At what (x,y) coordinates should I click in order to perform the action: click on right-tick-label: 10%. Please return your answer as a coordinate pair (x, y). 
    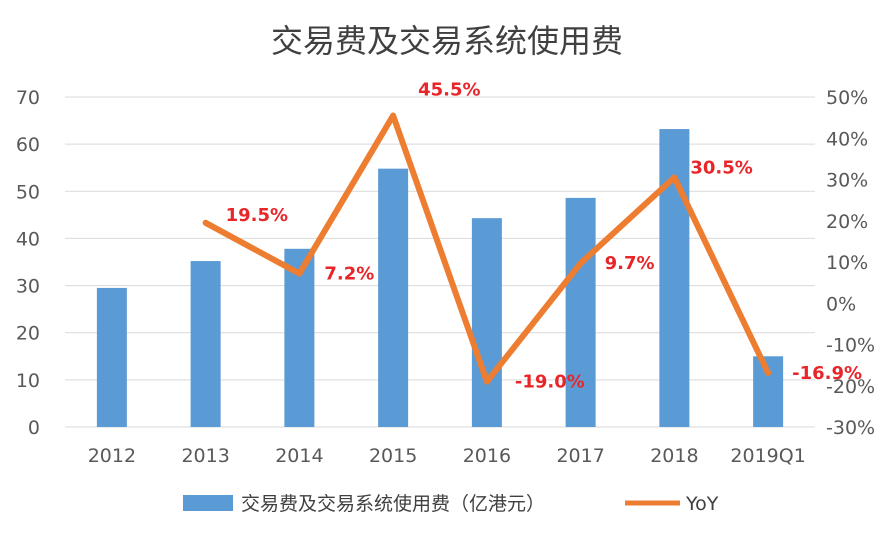
    Looking at the image, I should click on (847, 263).